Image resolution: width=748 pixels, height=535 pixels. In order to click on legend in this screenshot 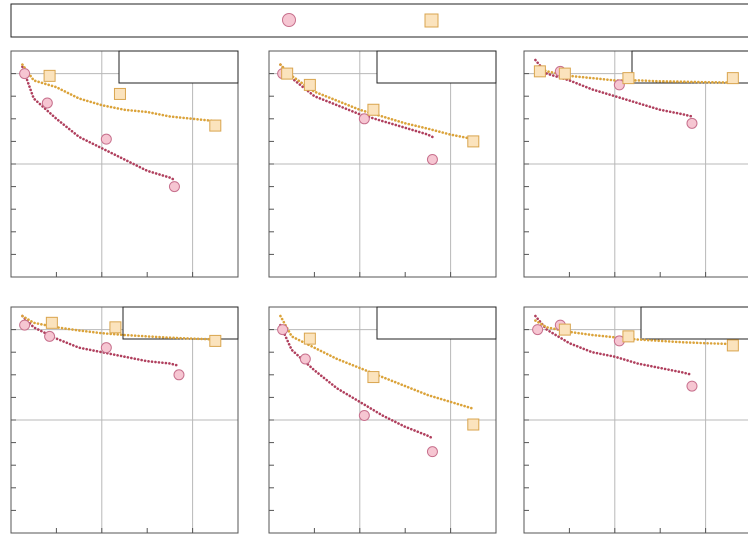, I will do `click(379, 20)`.